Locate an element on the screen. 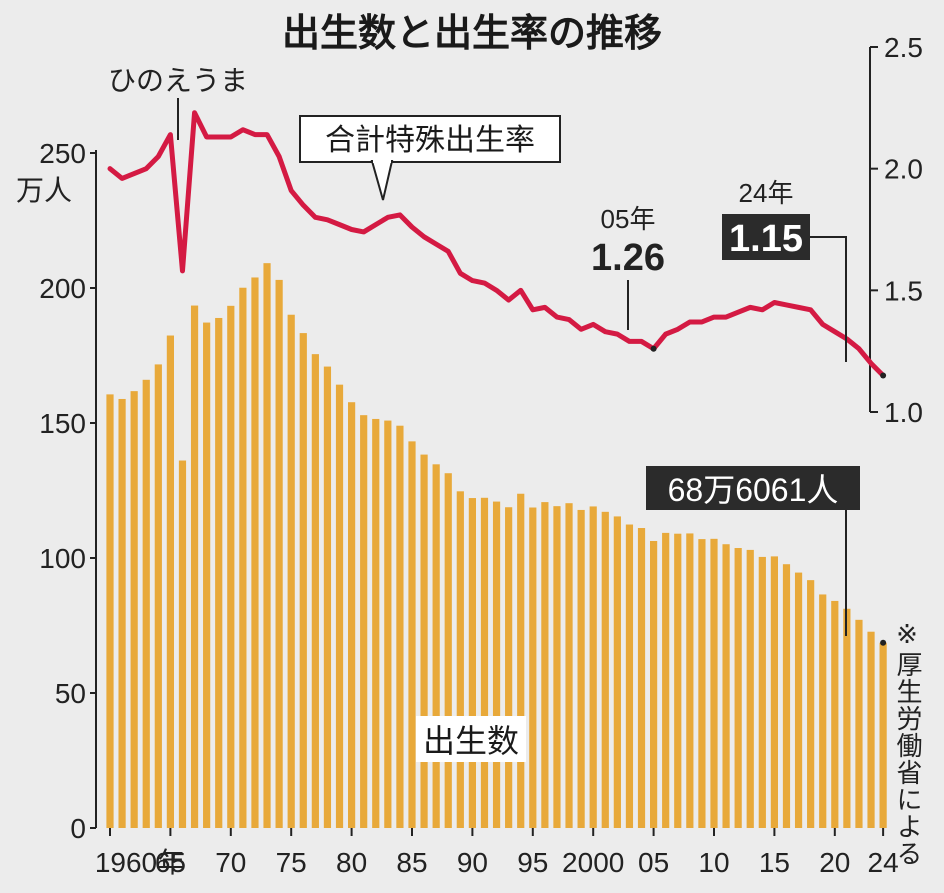  left-tick-label: 250 is located at coordinates (62, 153).